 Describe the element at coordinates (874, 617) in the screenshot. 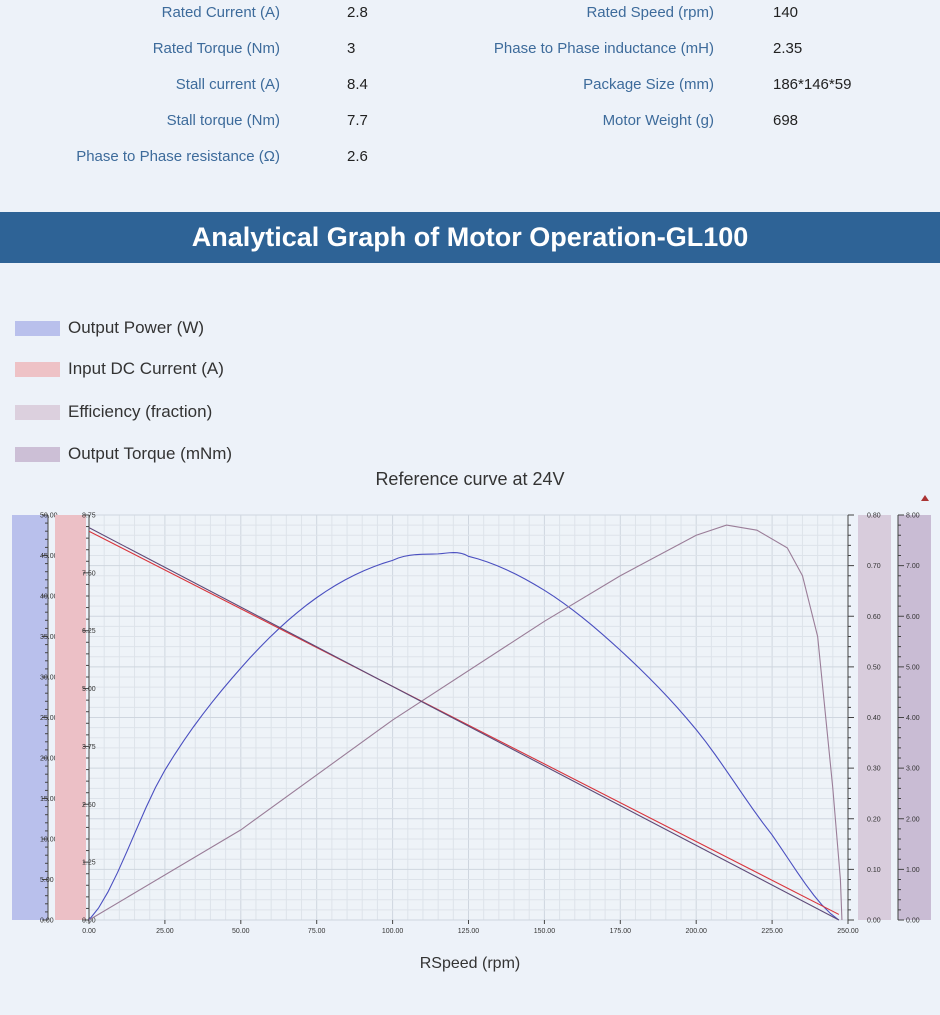

I see `efficiency-tick-label: 0.60` at that location.